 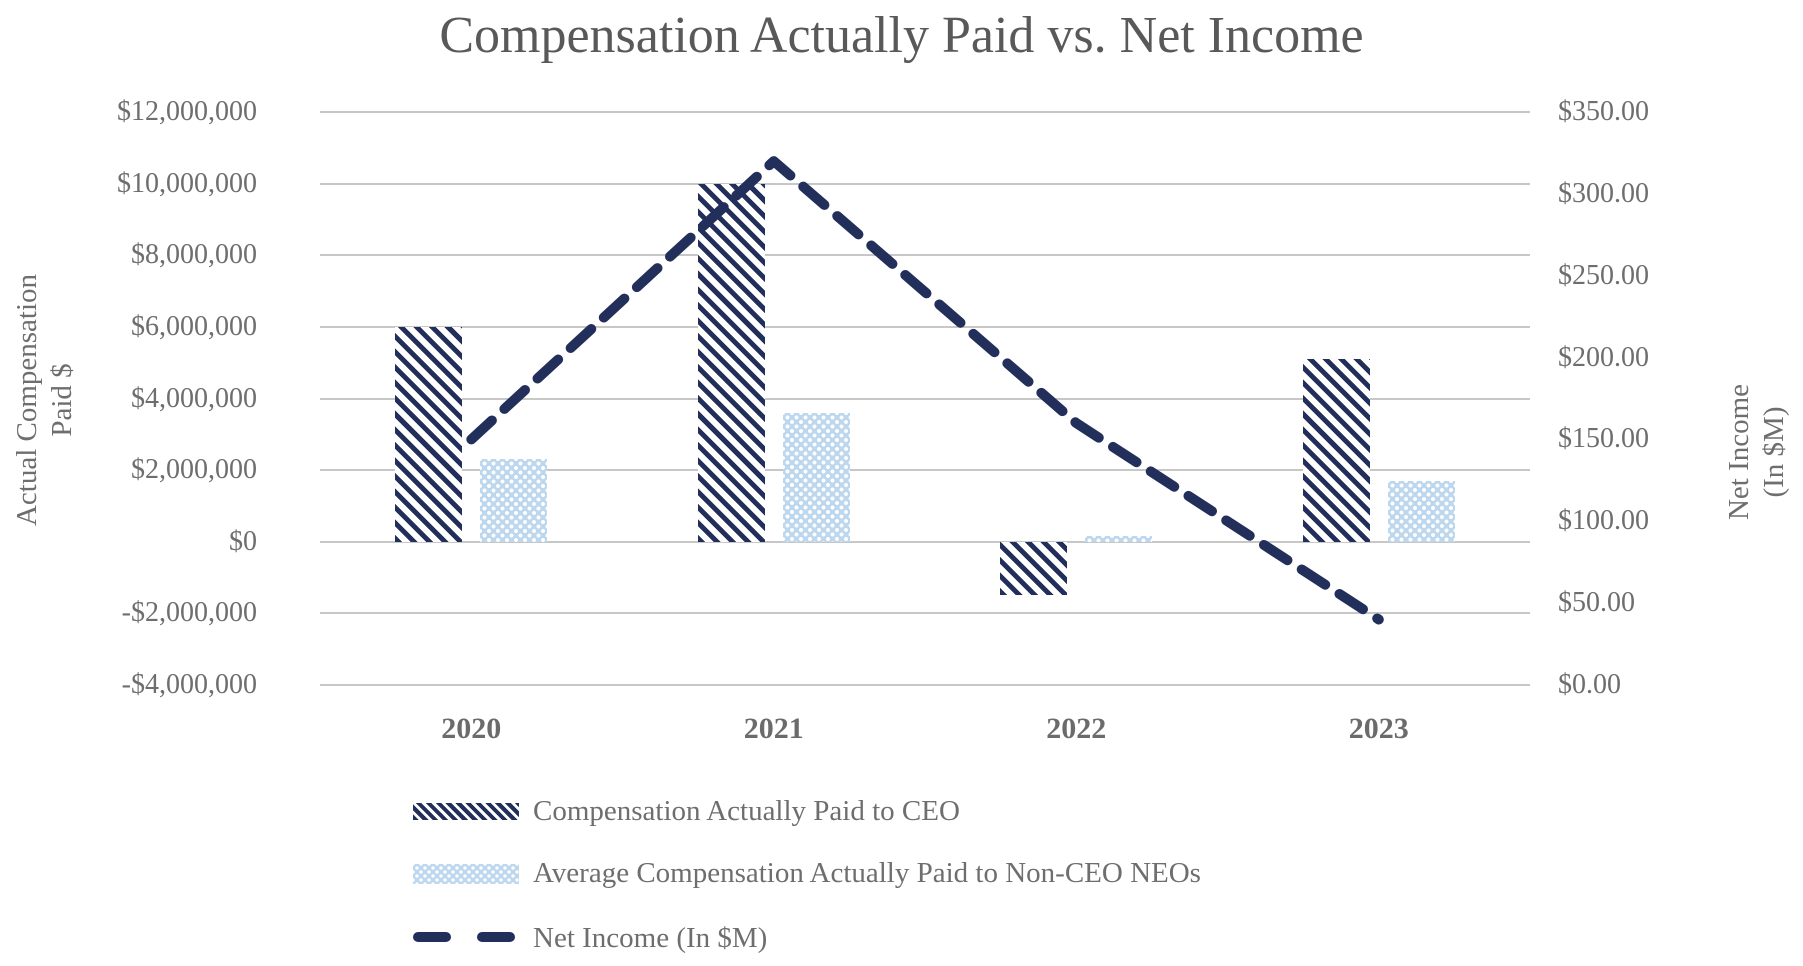 I want to click on gridline-$10,000,000, so click(x=925, y=183).